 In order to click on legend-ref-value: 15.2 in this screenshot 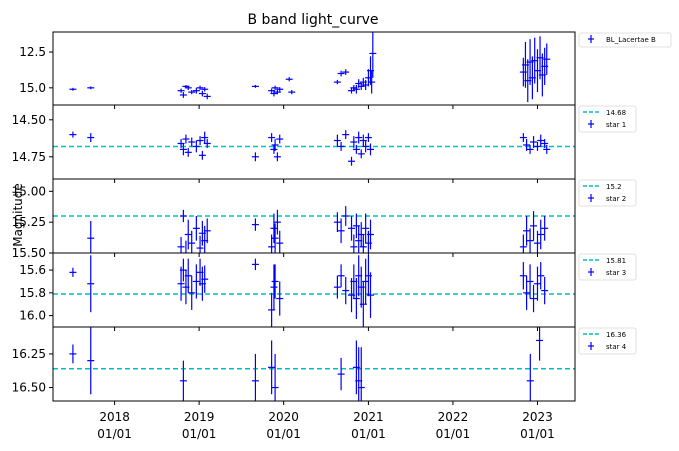, I will do `click(614, 187)`.